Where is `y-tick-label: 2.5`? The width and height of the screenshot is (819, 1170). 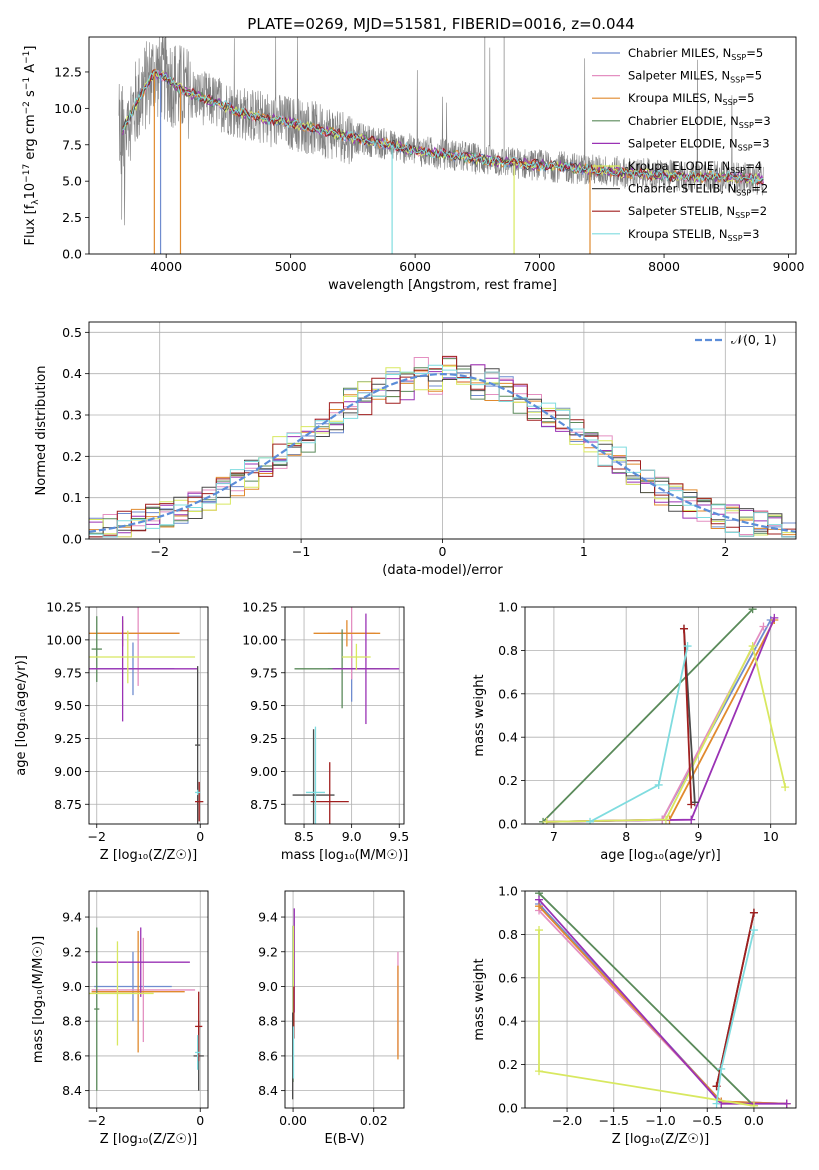
y-tick-label: 2.5 is located at coordinates (72, 217).